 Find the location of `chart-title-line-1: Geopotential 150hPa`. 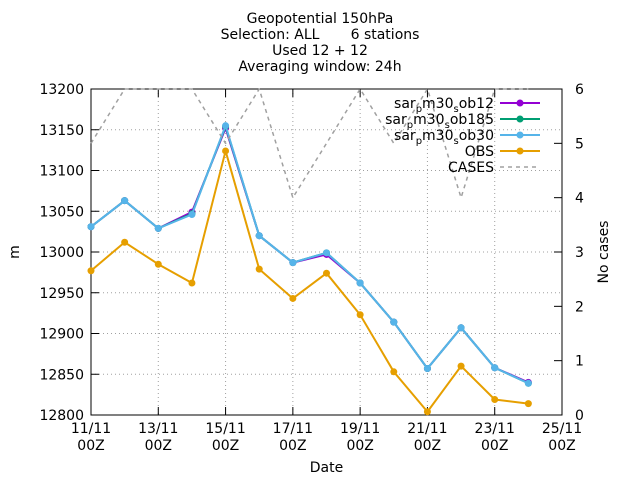

chart-title-line-1: Geopotential 150hPa is located at coordinates (320, 19).